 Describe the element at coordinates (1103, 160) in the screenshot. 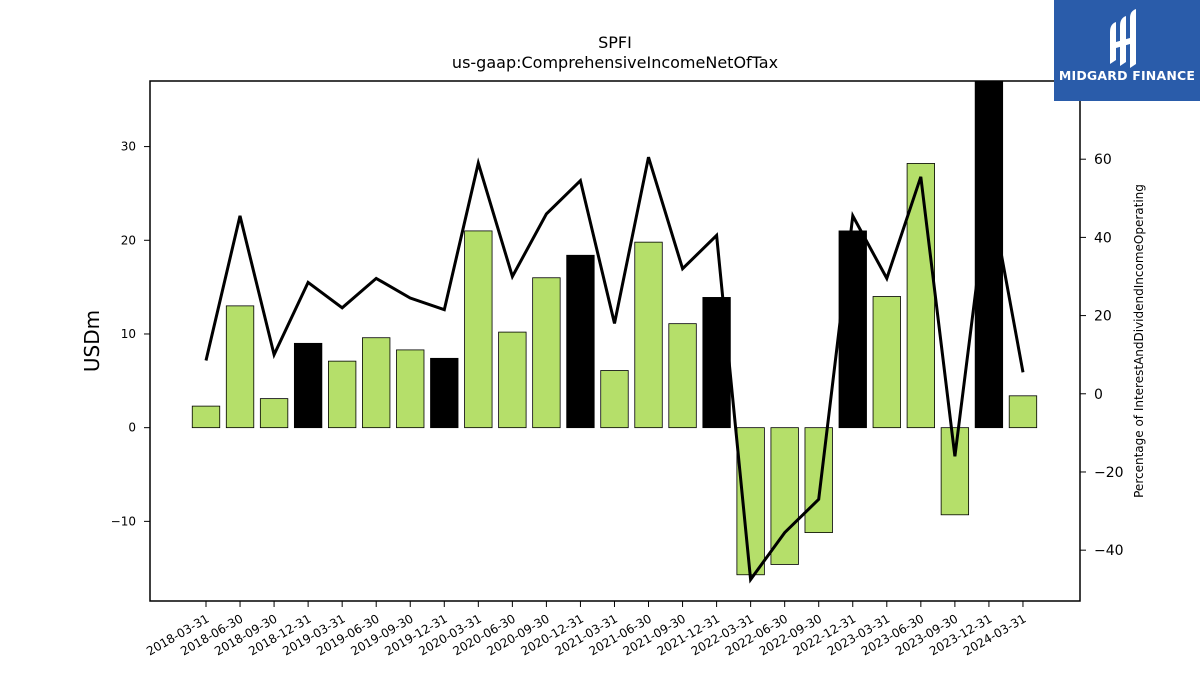

I see `y2-tick-label: 60` at that location.